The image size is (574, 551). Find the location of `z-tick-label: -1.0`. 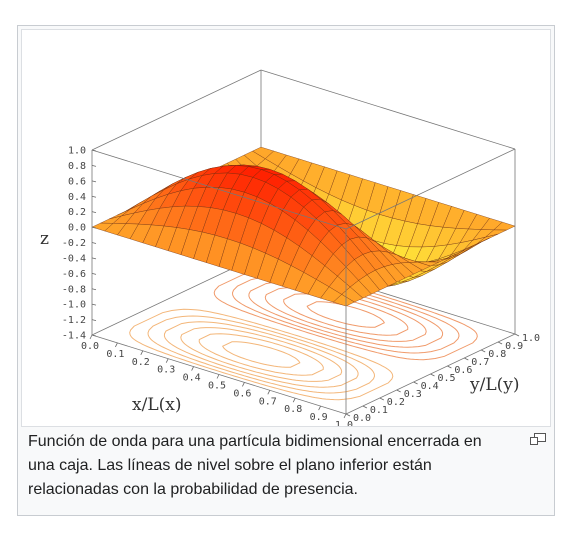

z-tick-label: -1.0 is located at coordinates (74, 305).